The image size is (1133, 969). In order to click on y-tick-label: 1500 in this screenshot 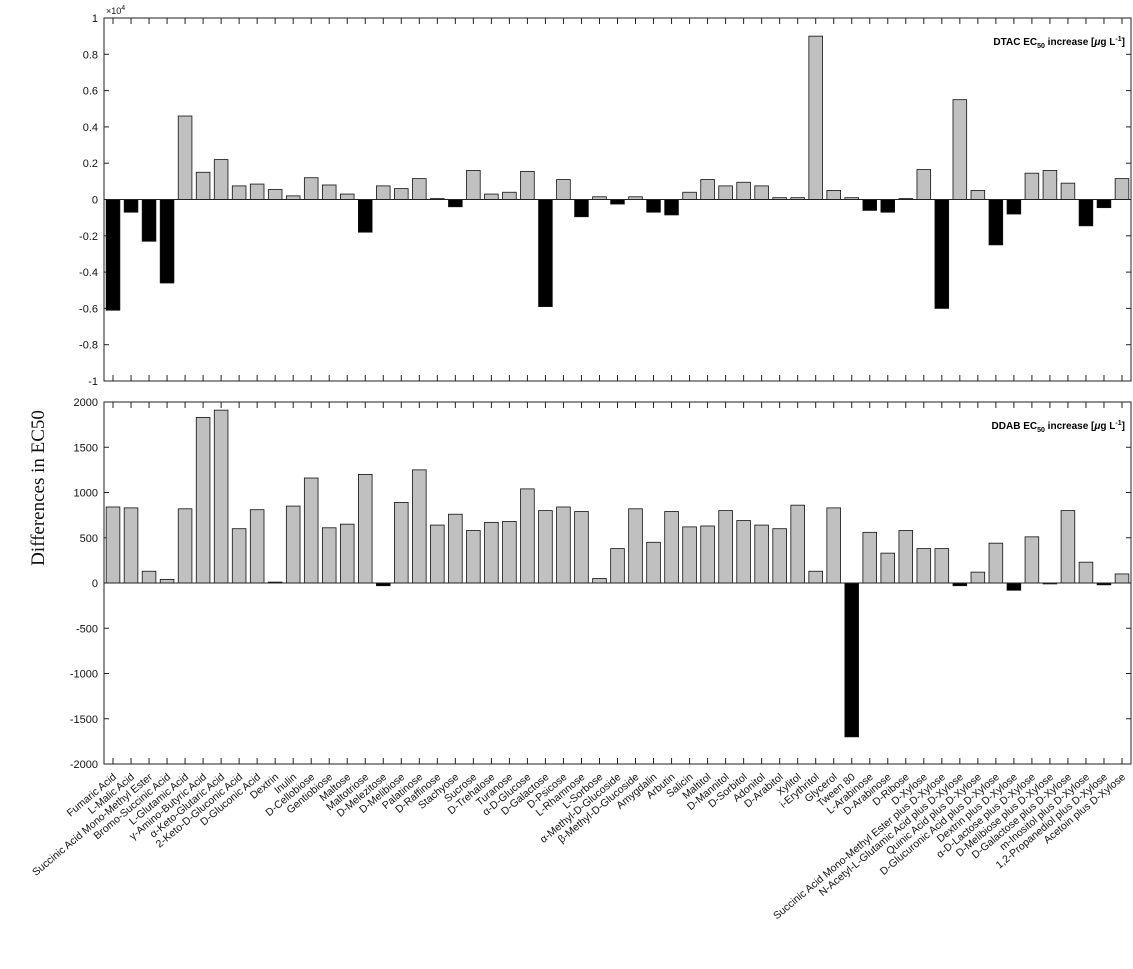, I will do `click(86, 448)`.